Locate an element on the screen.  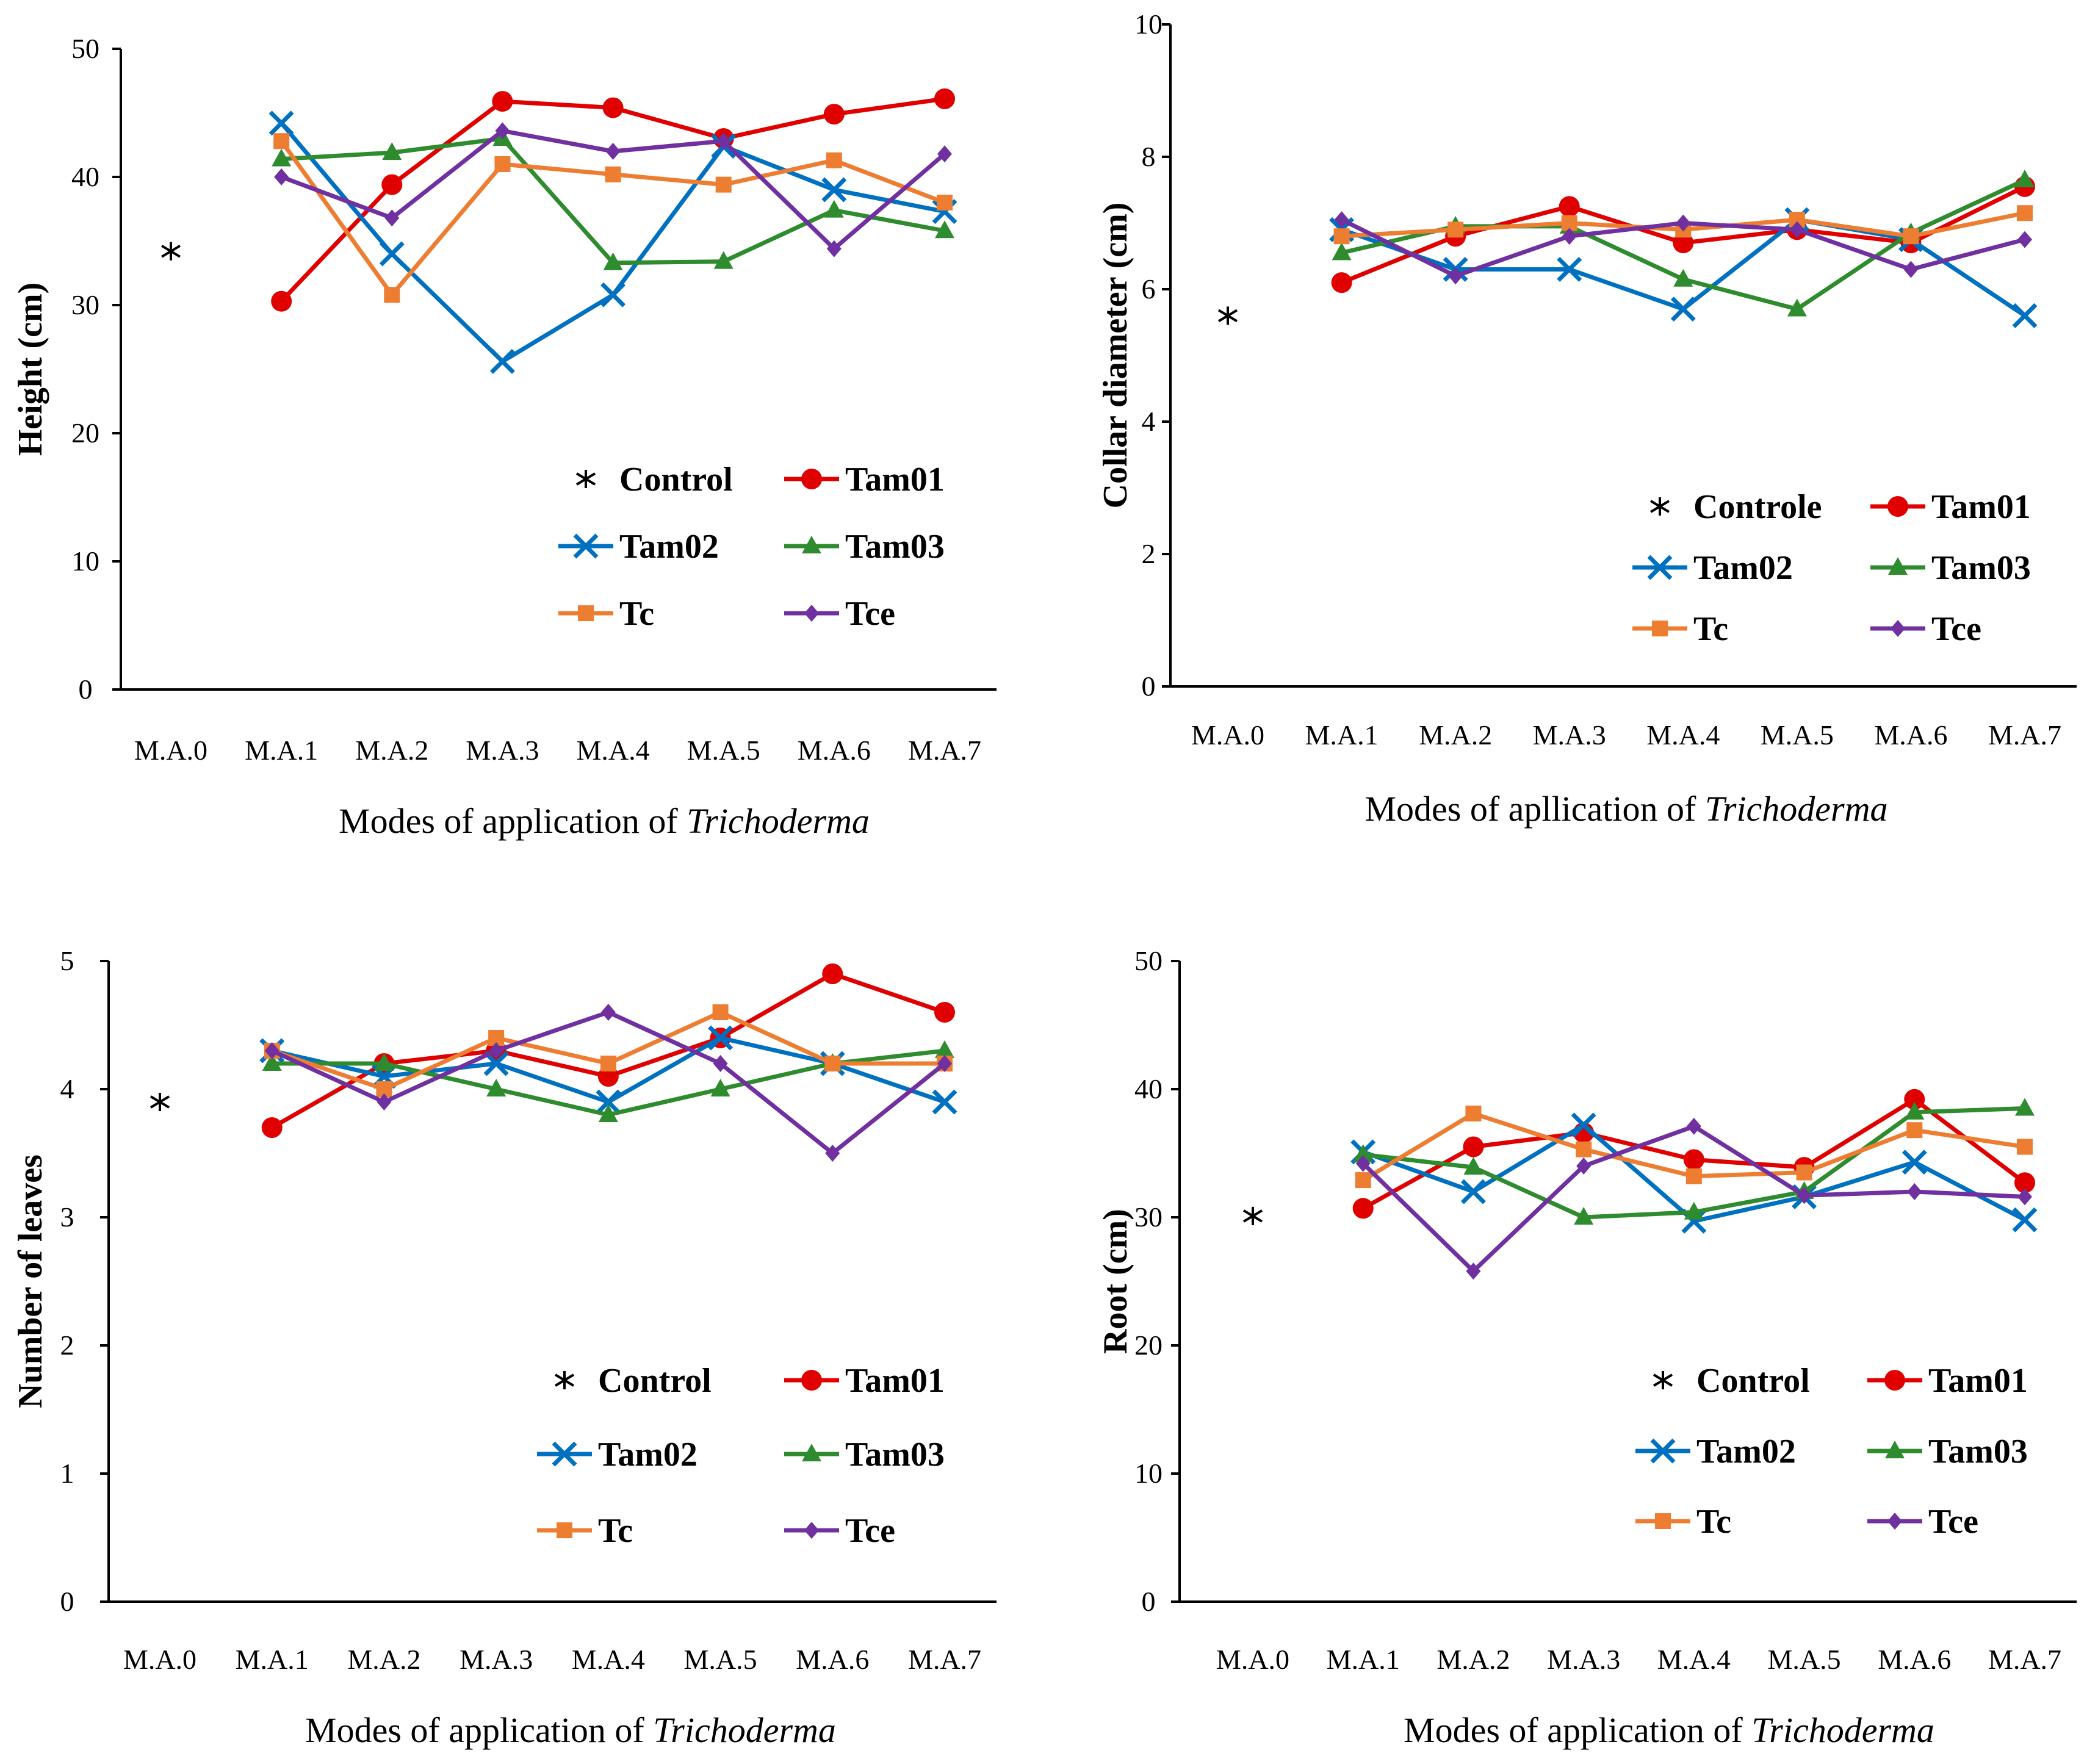
series-line-tce is located at coordinates (1693, 1198).